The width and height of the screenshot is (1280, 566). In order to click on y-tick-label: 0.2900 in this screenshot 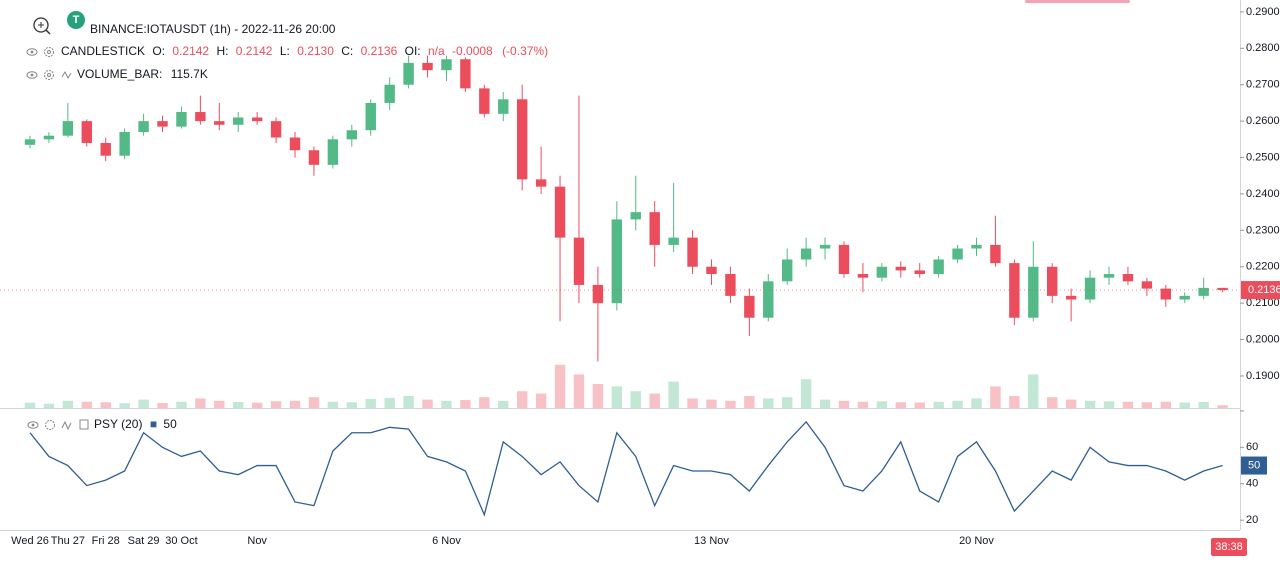, I will do `click(1263, 12)`.